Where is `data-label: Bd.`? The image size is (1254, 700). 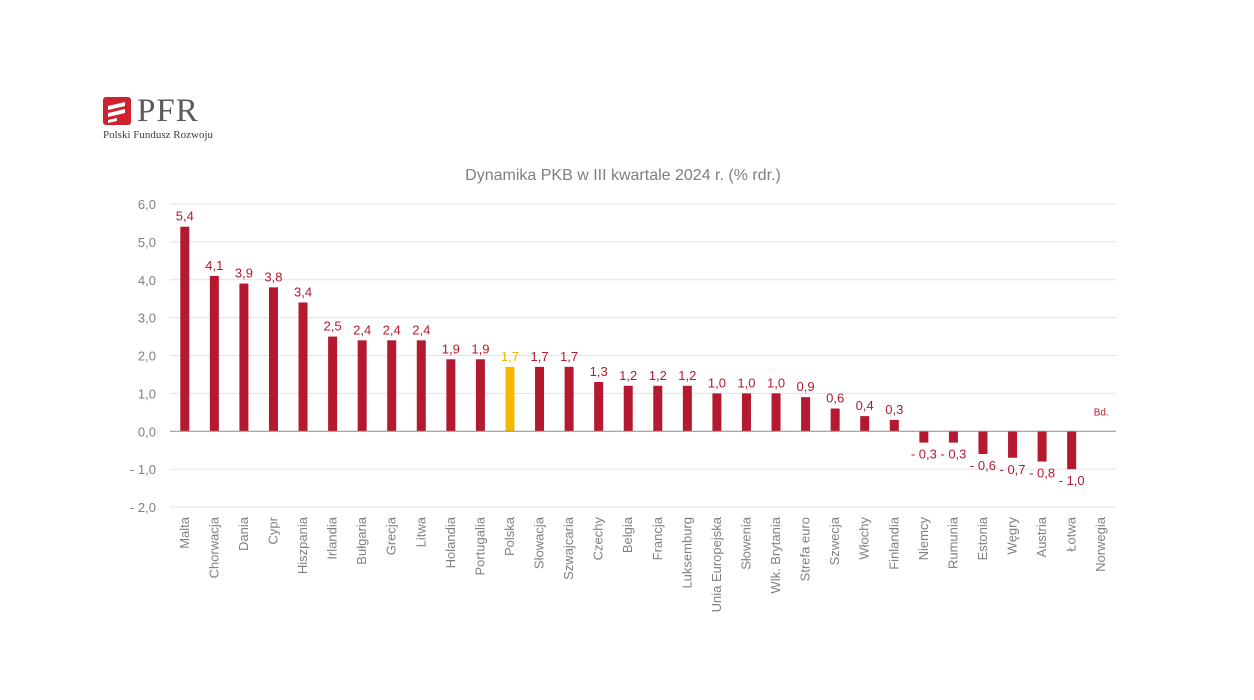
data-label: Bd. is located at coordinates (1101, 412).